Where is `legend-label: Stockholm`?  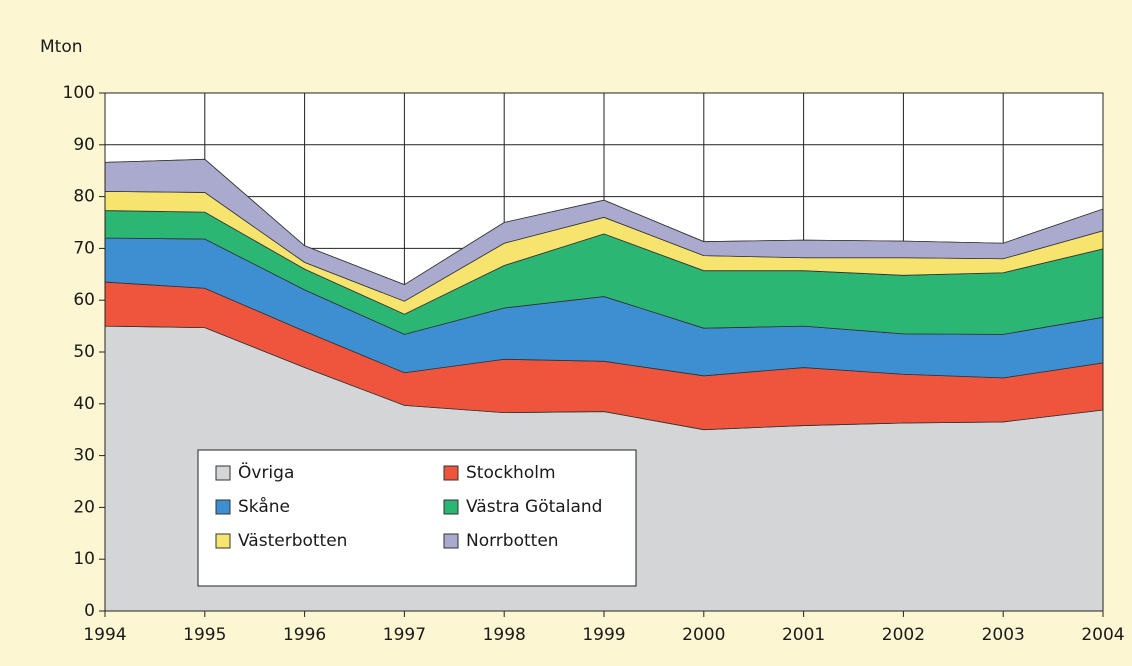
legend-label: Stockholm is located at coordinates (511, 473).